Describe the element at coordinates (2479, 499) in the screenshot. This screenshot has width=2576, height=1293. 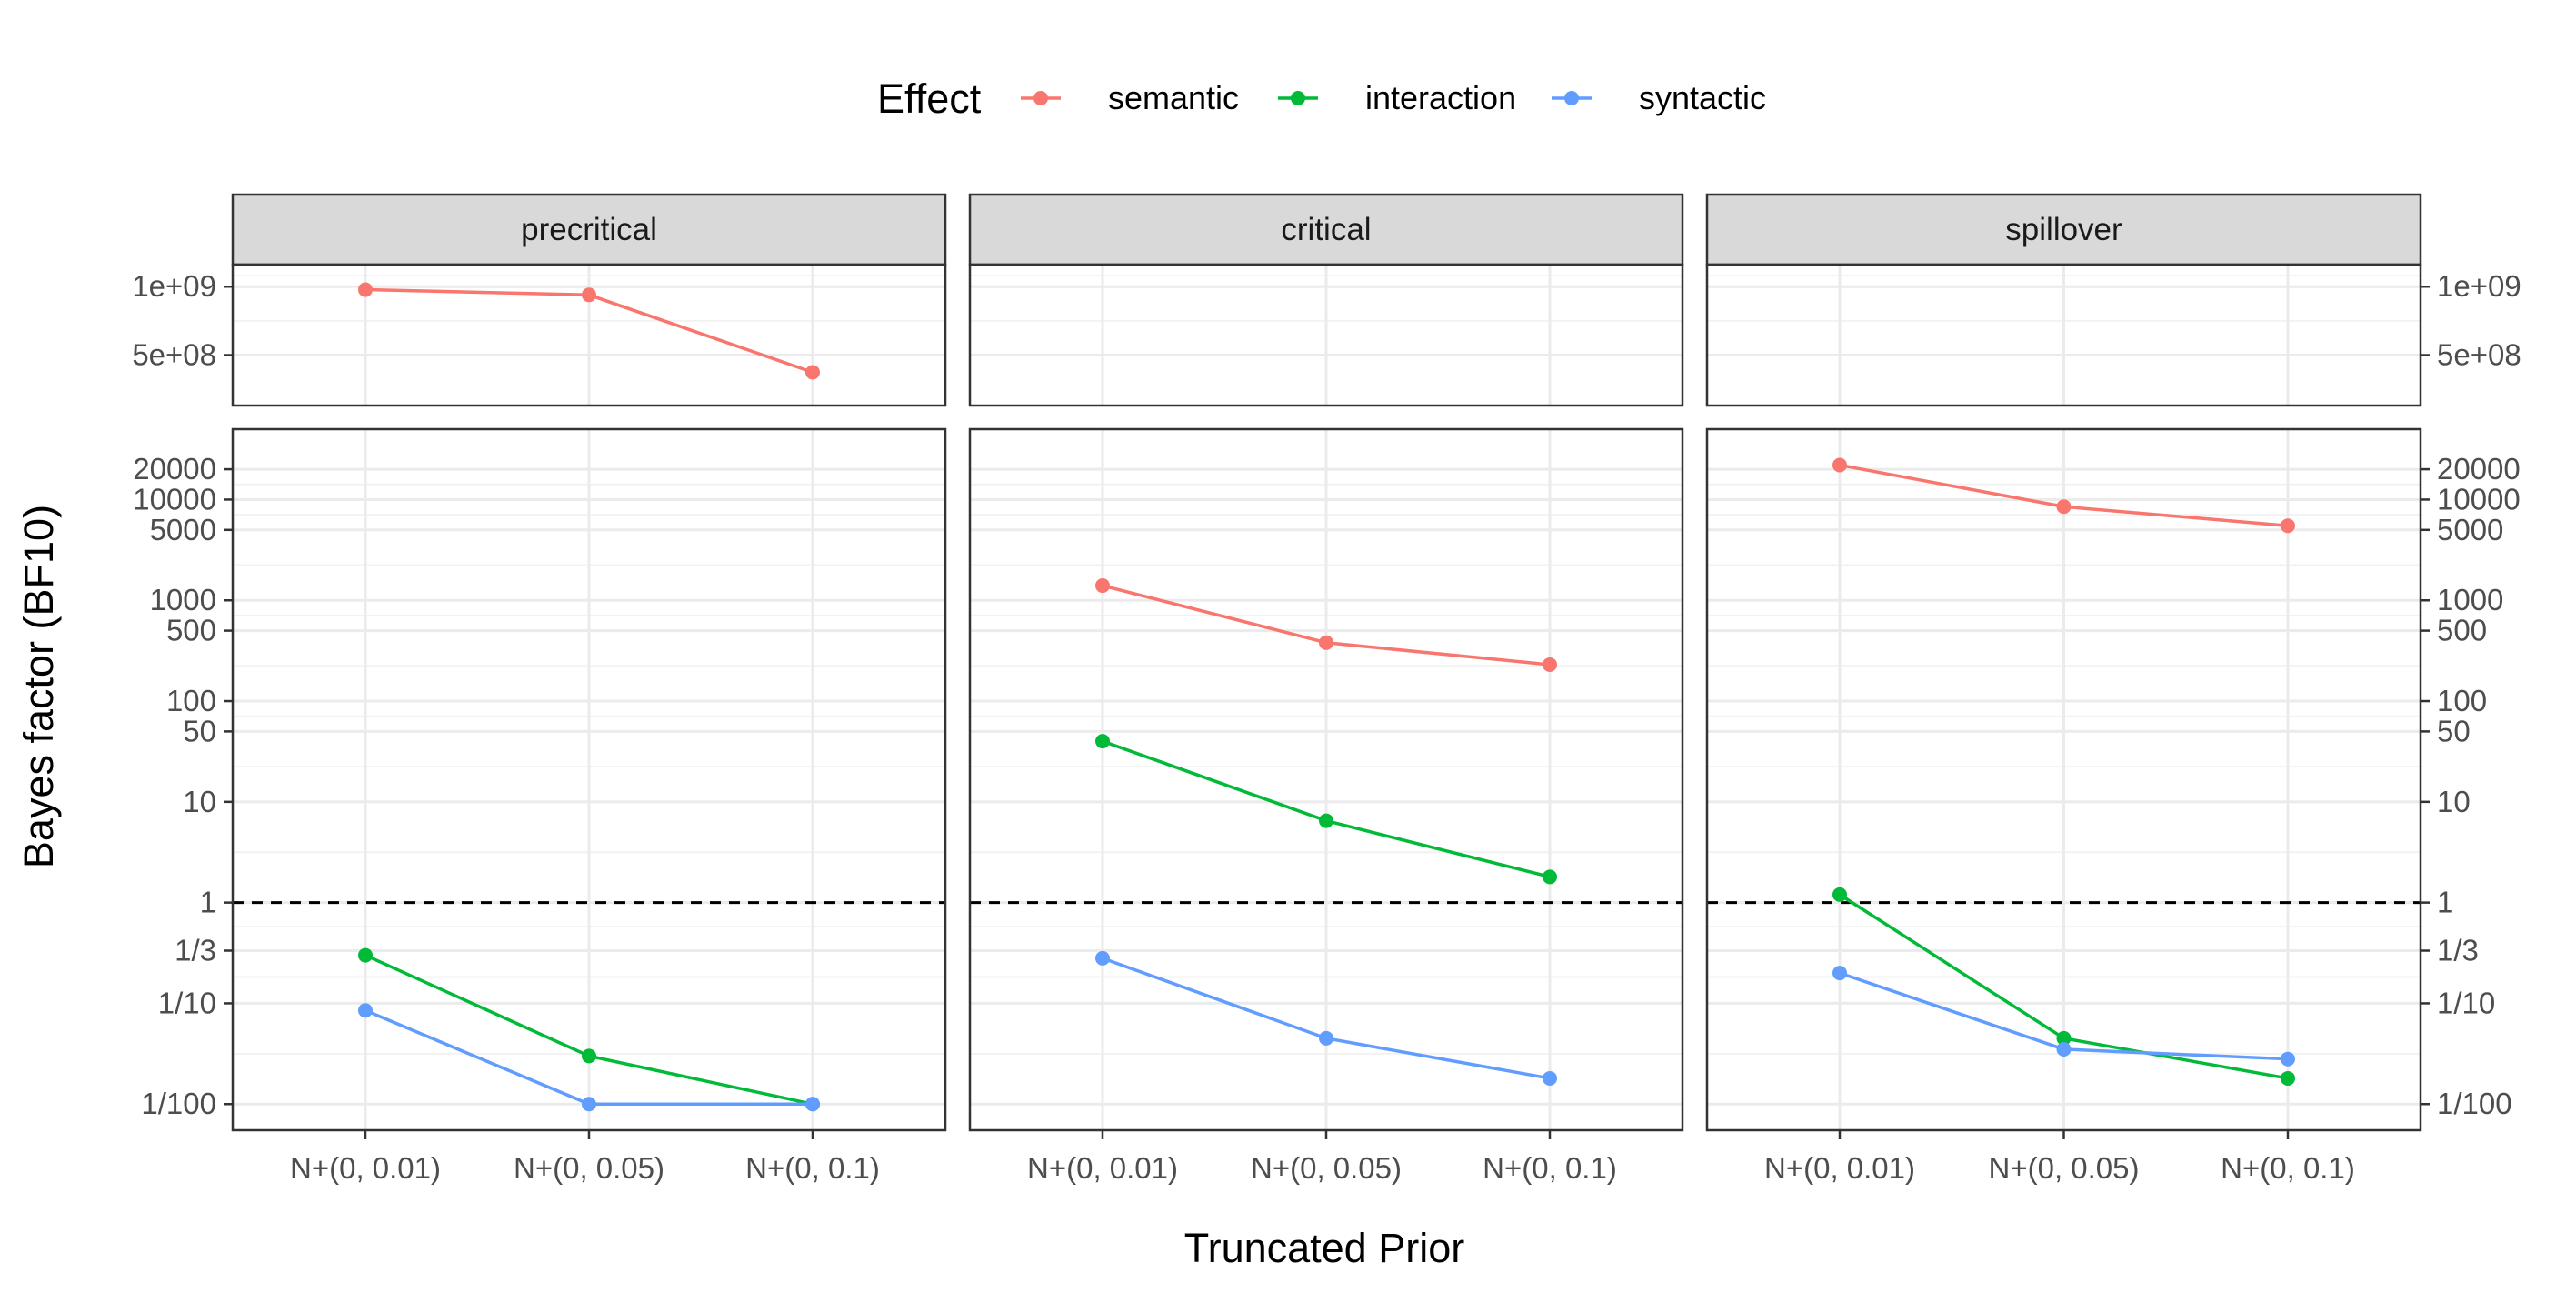
I see `y-tick-label-right: 10000` at that location.